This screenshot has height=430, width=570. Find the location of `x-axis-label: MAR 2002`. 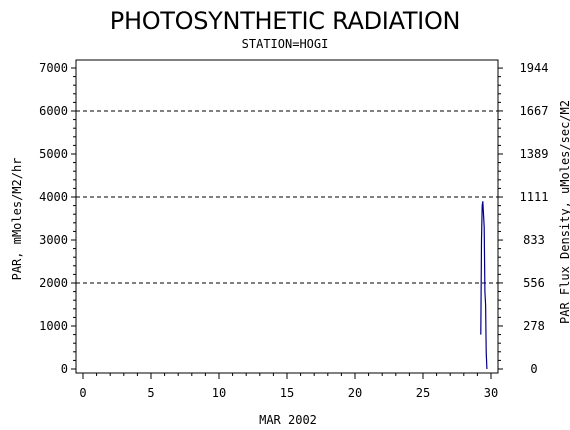

x-axis-label: MAR 2002 is located at coordinates (288, 420).